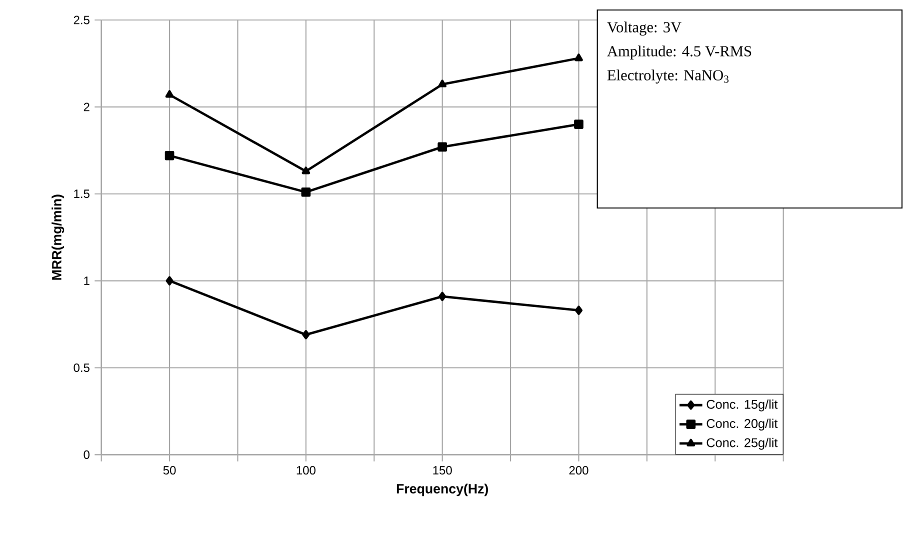  Describe the element at coordinates (442, 490) in the screenshot. I see `x-axis-title: Frequency(Hz)` at that location.